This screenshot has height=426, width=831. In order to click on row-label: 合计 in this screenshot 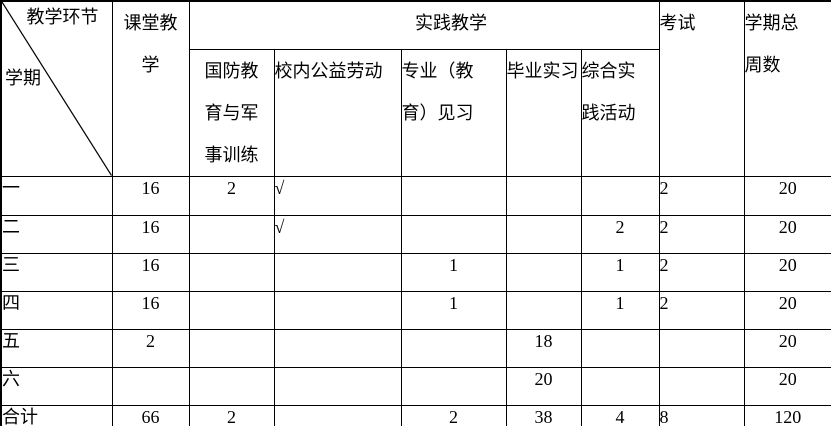, I will do `click(56, 415)`.